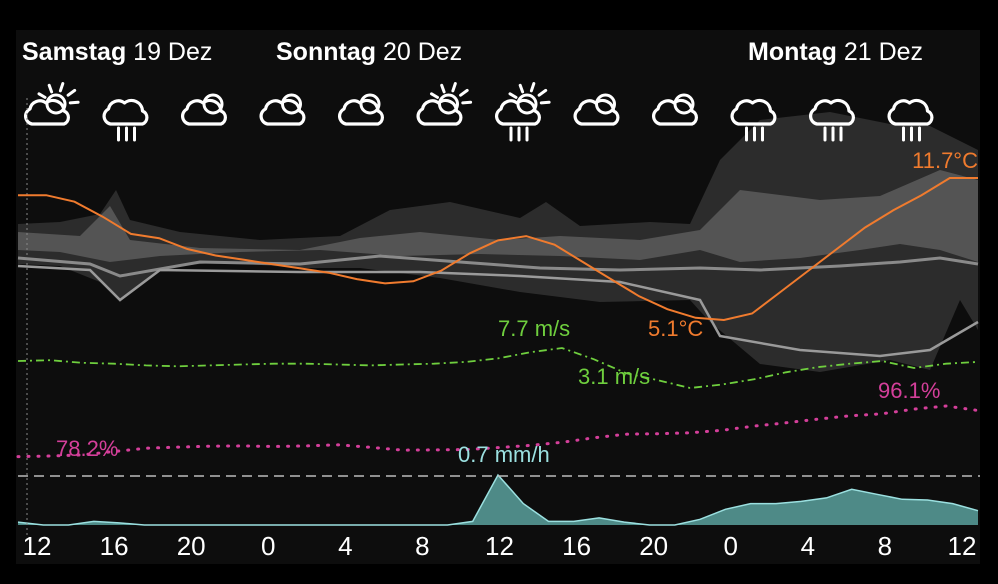 This screenshot has height=584, width=998. I want to click on spread-median-line, so click(498, 266).